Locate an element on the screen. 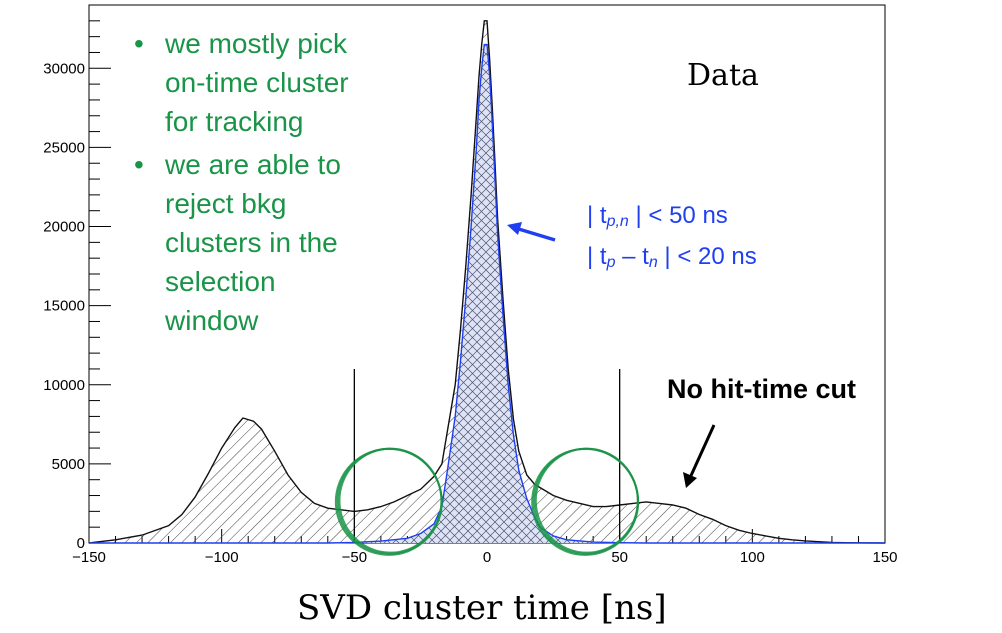  y-tick-label: 30000 is located at coordinates (64, 68).